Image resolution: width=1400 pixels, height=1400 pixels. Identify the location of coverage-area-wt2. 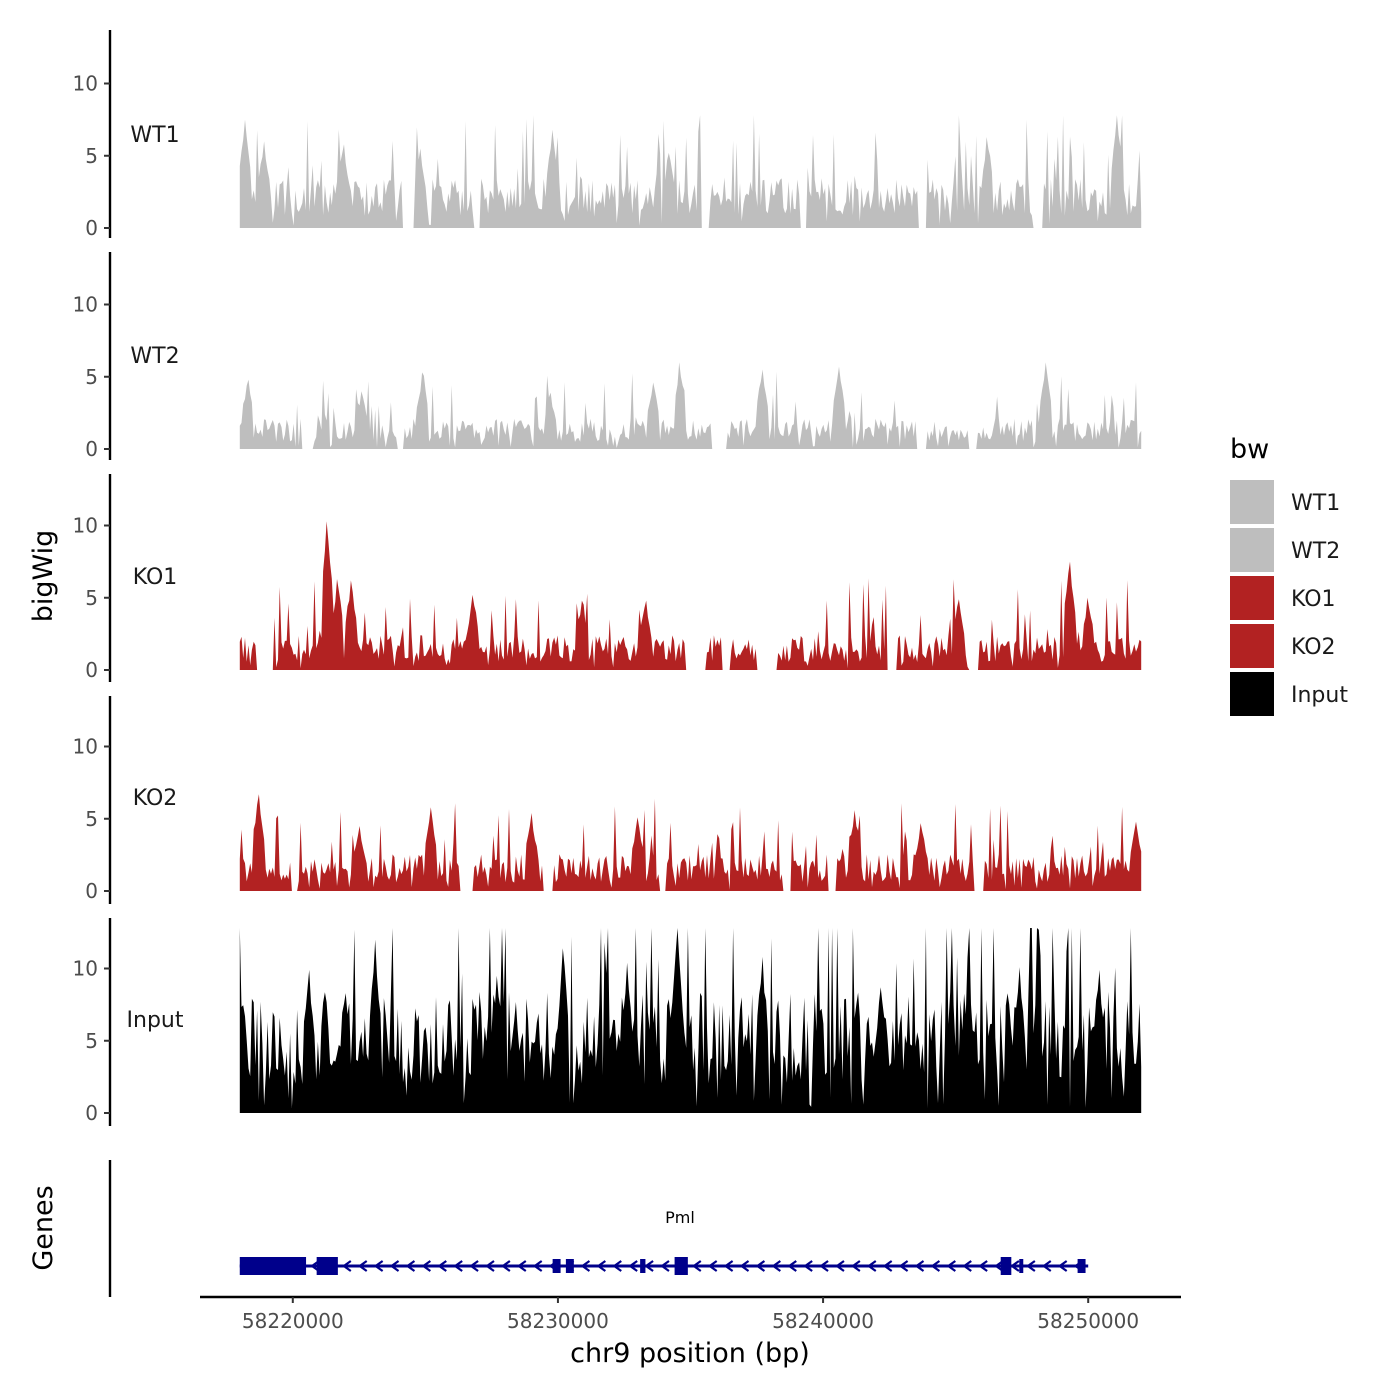
(690, 405).